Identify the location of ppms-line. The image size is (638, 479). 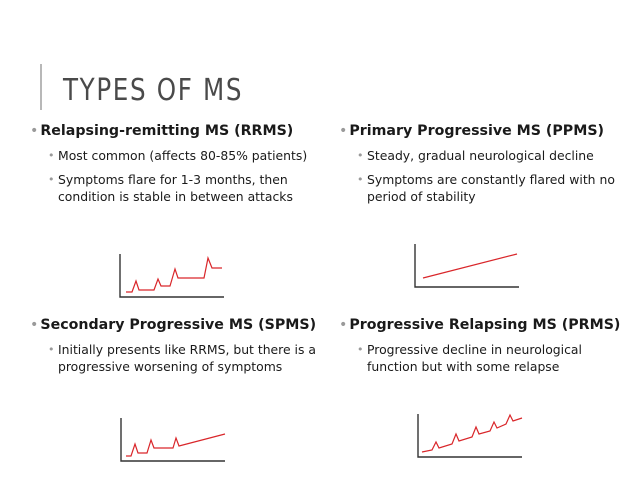
(470, 266).